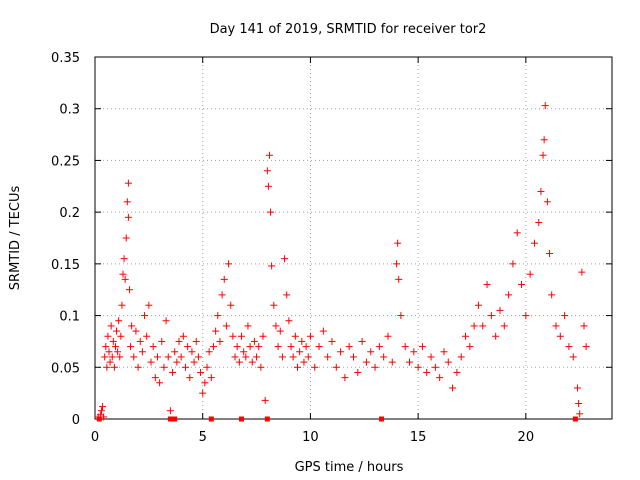  I want to click on y-tick-label: 0.2, so click(69, 213).